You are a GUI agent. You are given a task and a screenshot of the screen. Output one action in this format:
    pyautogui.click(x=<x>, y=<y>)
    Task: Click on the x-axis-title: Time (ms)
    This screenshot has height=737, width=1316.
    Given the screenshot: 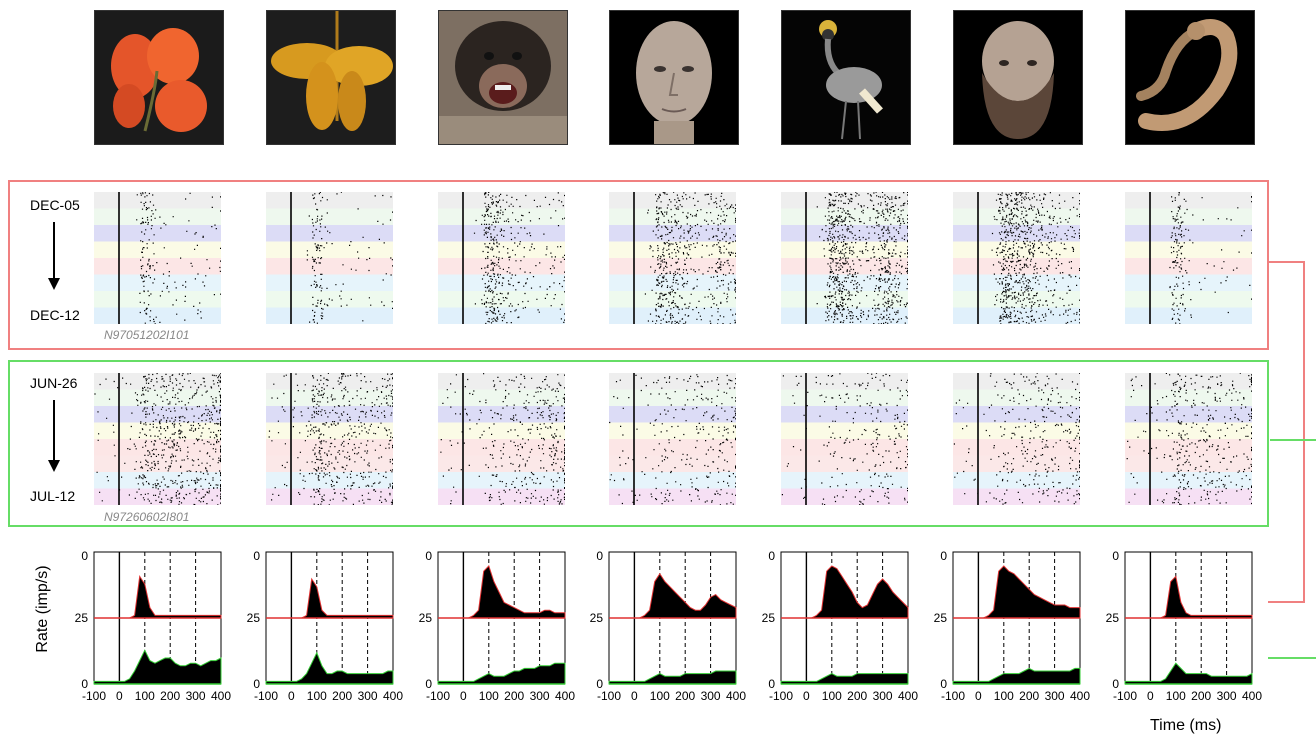 What is the action you would take?
    pyautogui.click(x=1186, y=725)
    